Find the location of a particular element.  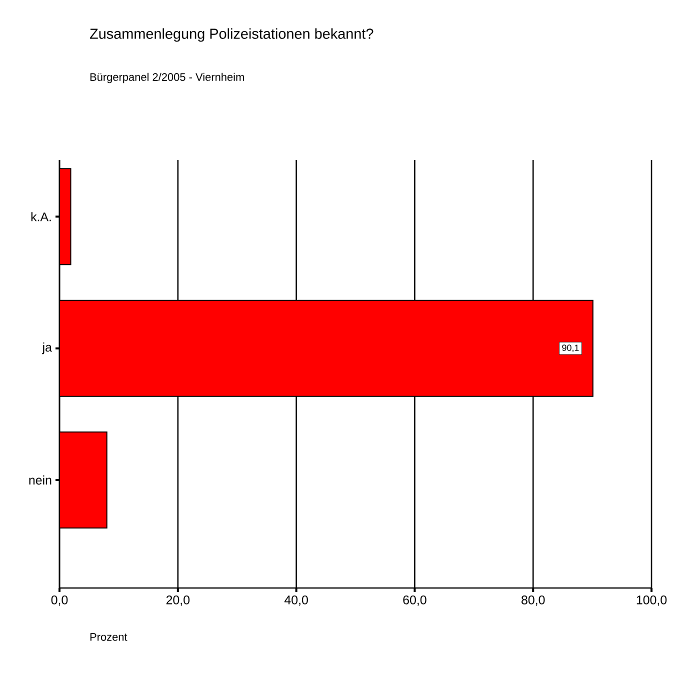

x-tick-label: 0,0 is located at coordinates (59, 601).